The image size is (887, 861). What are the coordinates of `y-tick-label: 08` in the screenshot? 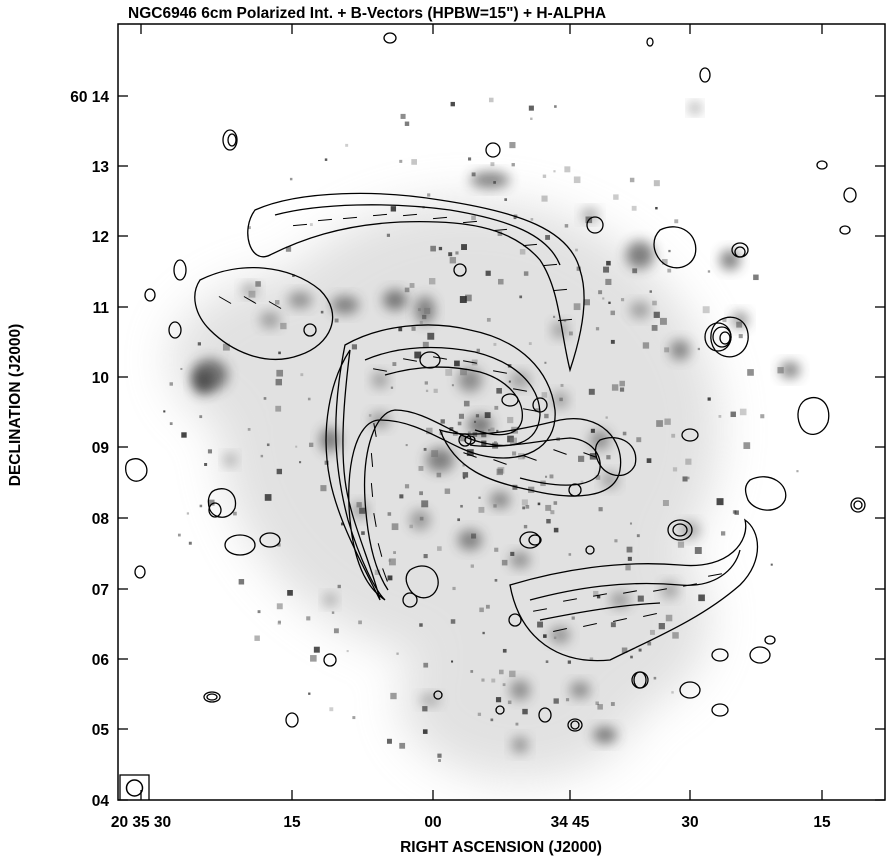 It's located at (101, 519).